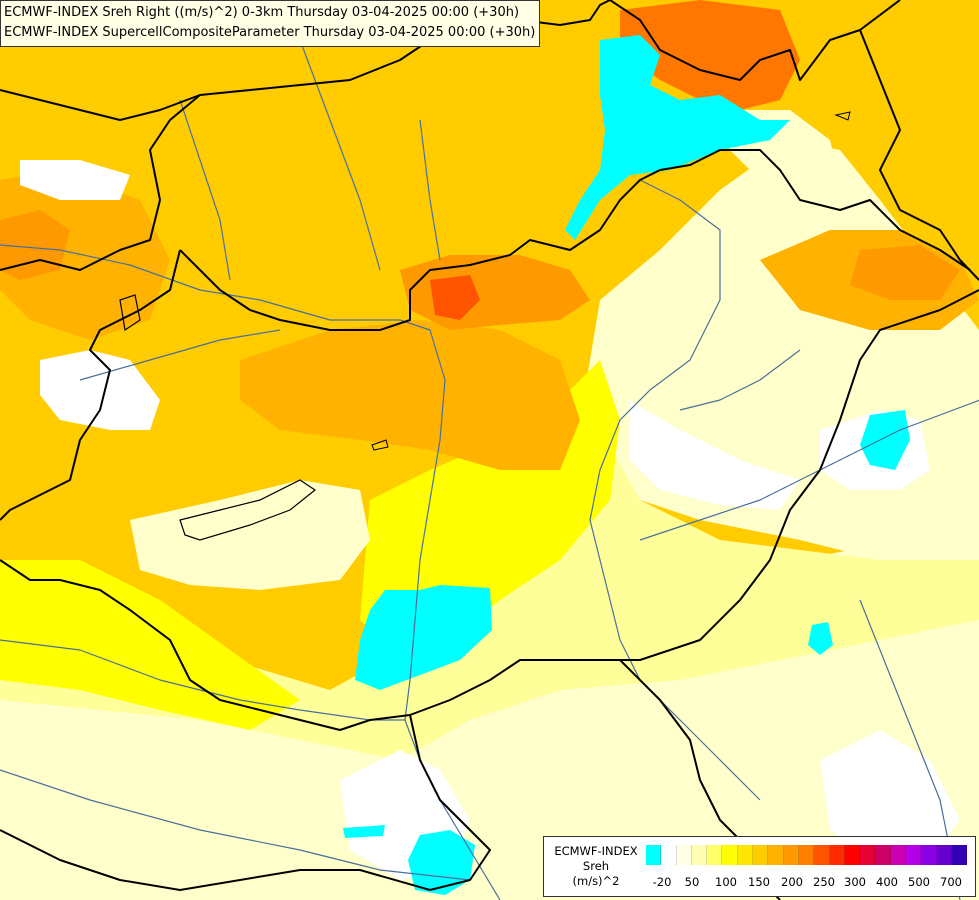 Image resolution: width=979 pixels, height=900 pixels. I want to click on legend-title-line-3: (m/s)^2, so click(596, 881).